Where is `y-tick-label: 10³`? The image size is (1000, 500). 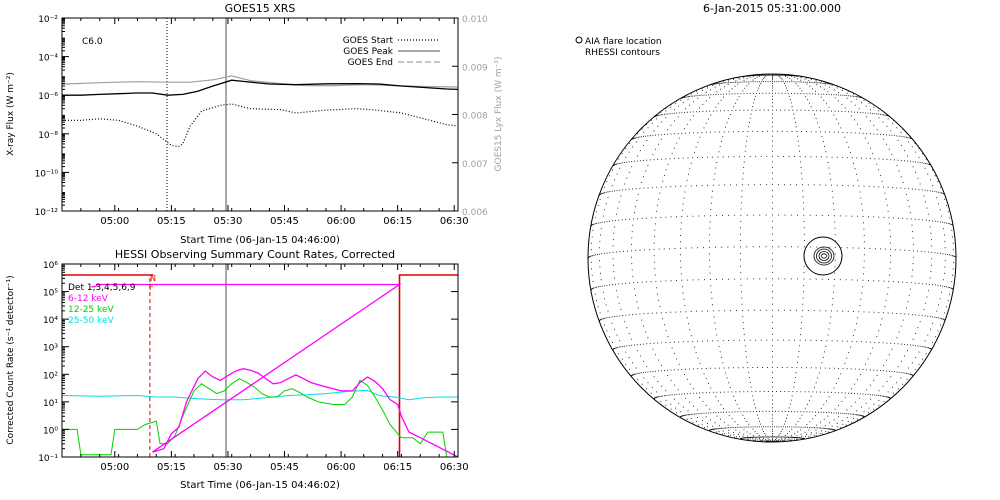
y-tick-label: 10³ is located at coordinates (50, 349).